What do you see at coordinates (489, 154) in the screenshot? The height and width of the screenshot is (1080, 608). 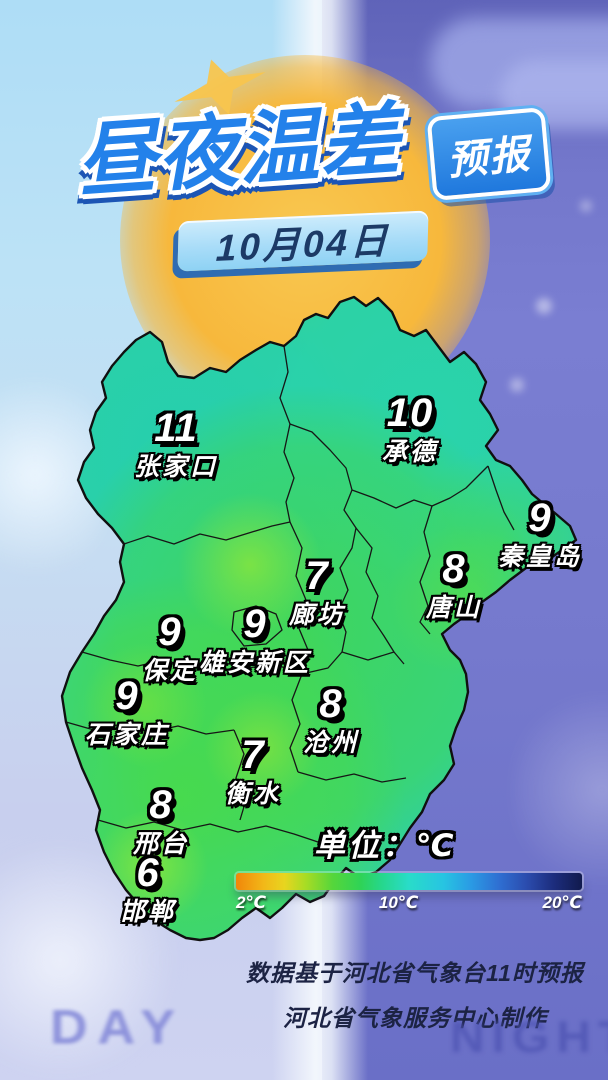 I see `forecast-badge: 预报` at bounding box center [489, 154].